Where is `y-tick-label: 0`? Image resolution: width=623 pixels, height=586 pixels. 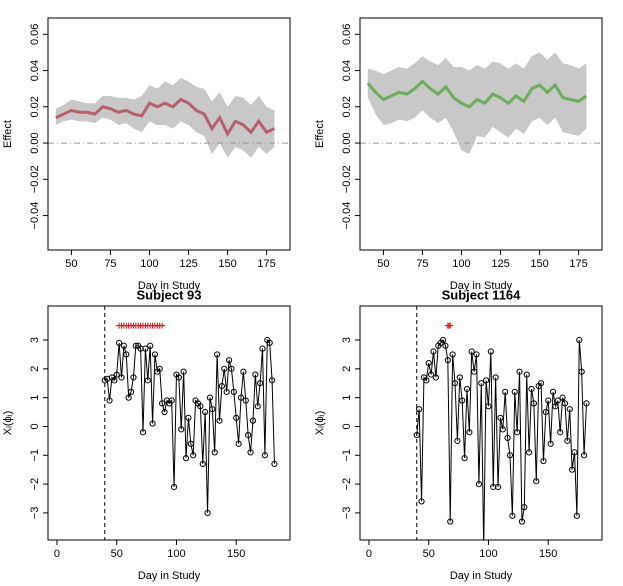 y-tick-label: 0 is located at coordinates (35, 426).